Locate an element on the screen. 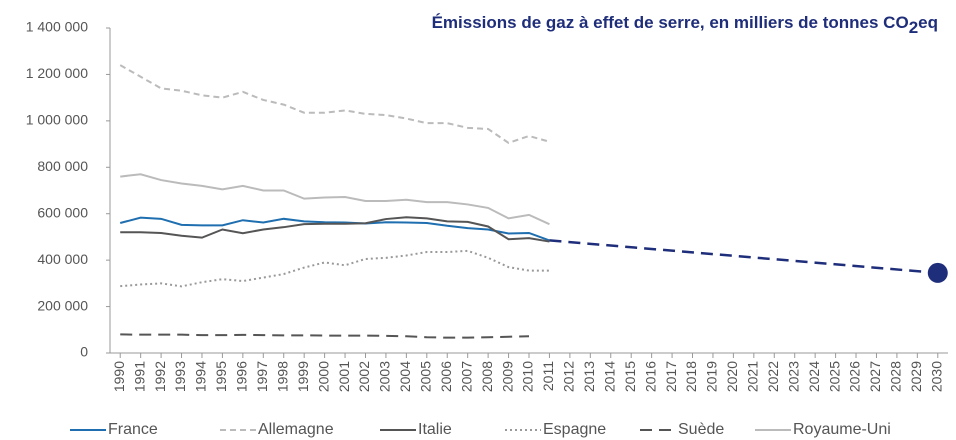  x-tick-label: 2011 is located at coordinates (548, 376).